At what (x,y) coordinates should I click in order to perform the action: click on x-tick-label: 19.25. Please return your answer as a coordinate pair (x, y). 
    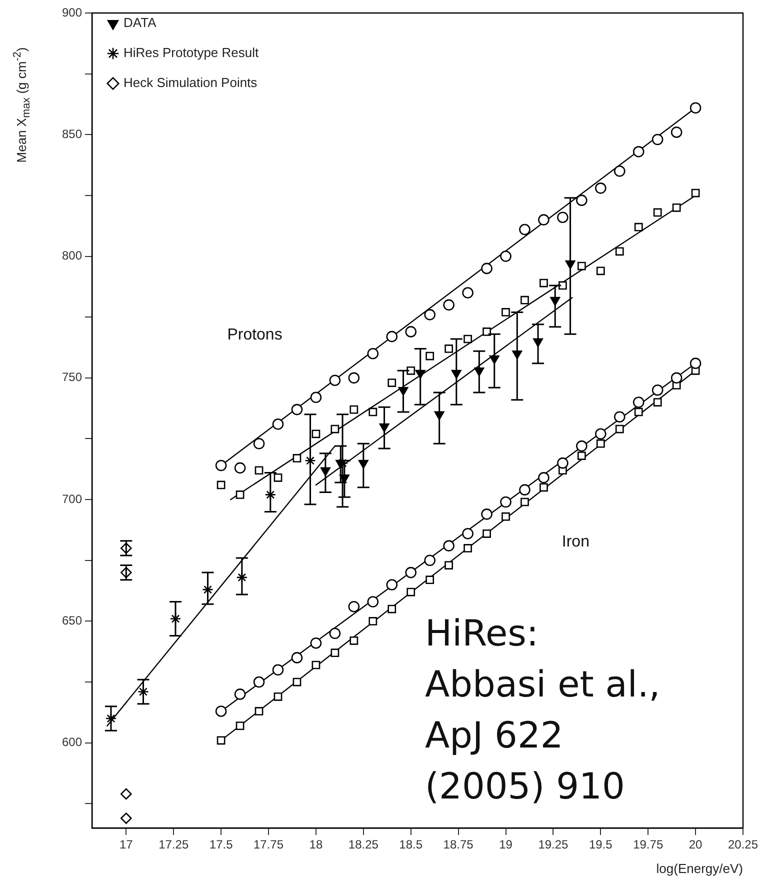
    Looking at the image, I should click on (553, 845).